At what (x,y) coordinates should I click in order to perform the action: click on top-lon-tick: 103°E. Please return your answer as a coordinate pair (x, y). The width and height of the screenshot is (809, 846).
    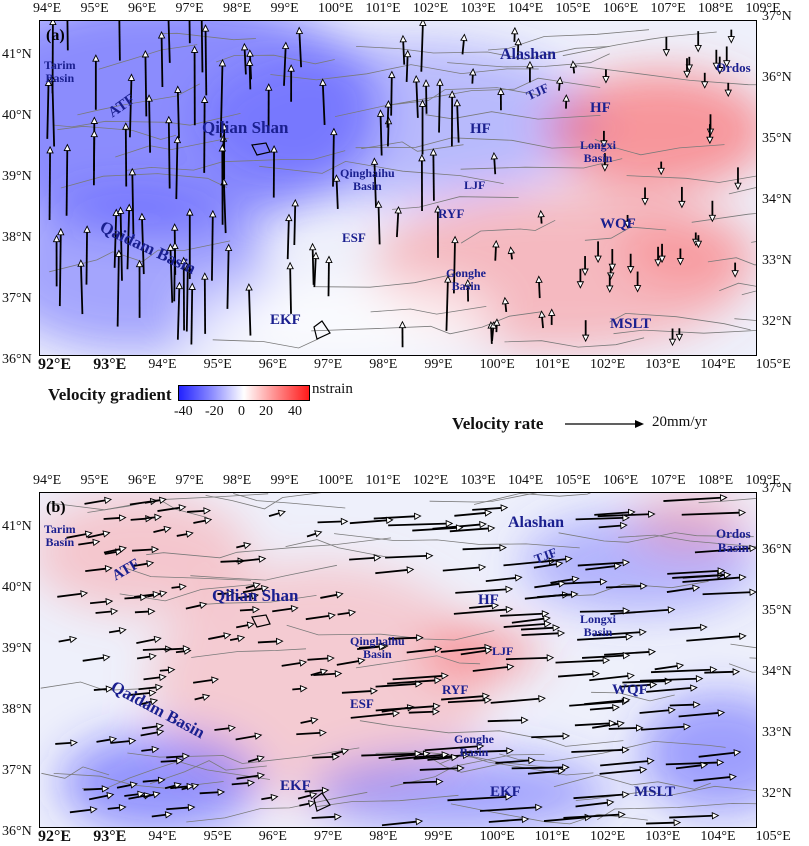
    Looking at the image, I should click on (478, 480).